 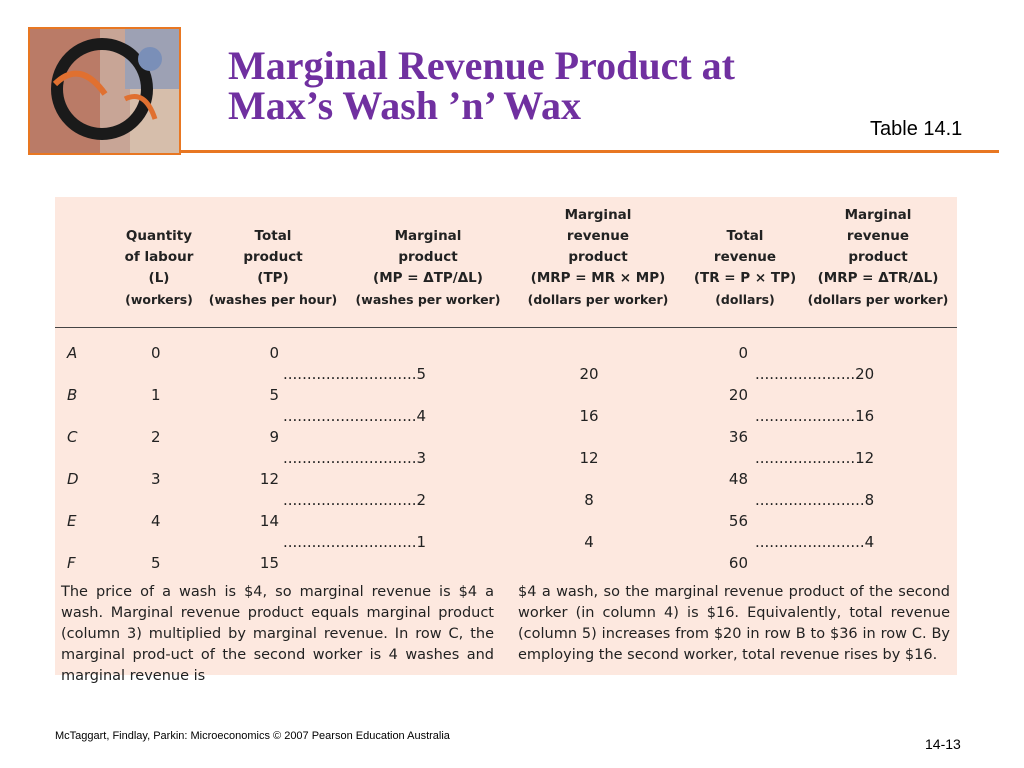 What do you see at coordinates (156, 353) in the screenshot?
I see `labour-cell: 0` at bounding box center [156, 353].